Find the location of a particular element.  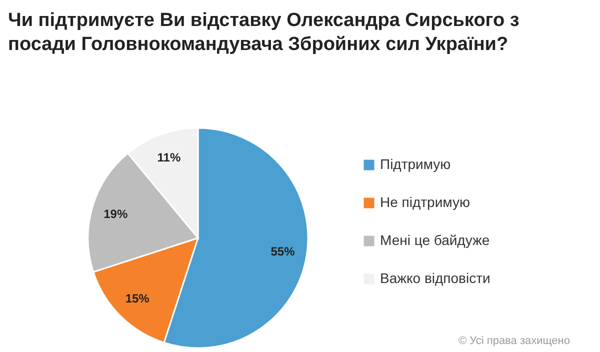

data-label: 19% is located at coordinates (116, 214).